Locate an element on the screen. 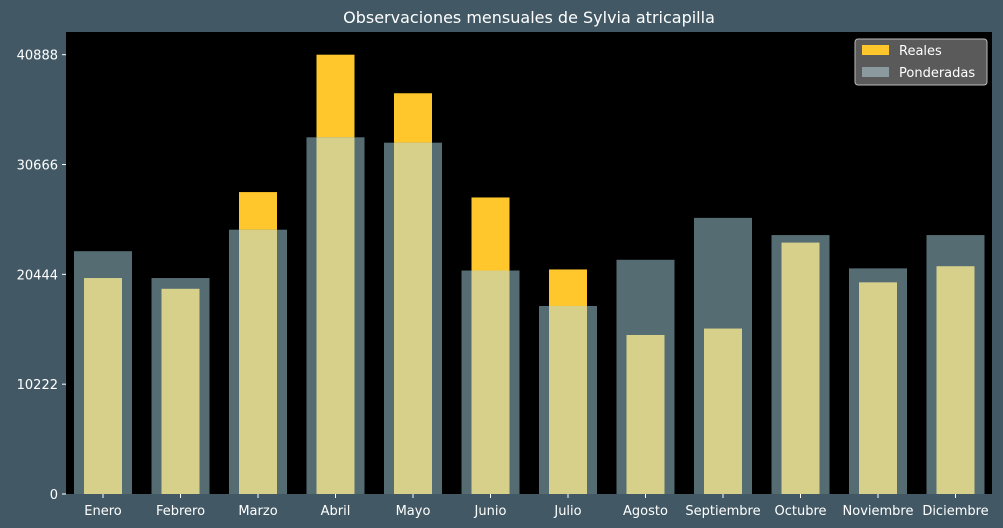  legend-swatch-reales is located at coordinates (875, 50).